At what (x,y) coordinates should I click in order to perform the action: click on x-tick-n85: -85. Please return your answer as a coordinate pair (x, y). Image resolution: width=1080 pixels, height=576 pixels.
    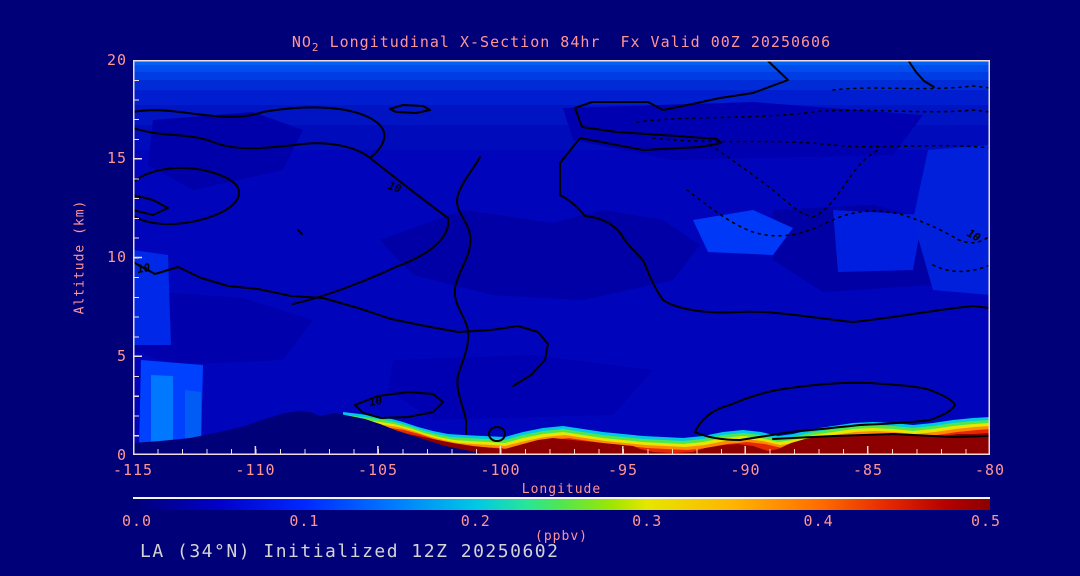
    Looking at the image, I should click on (868, 470).